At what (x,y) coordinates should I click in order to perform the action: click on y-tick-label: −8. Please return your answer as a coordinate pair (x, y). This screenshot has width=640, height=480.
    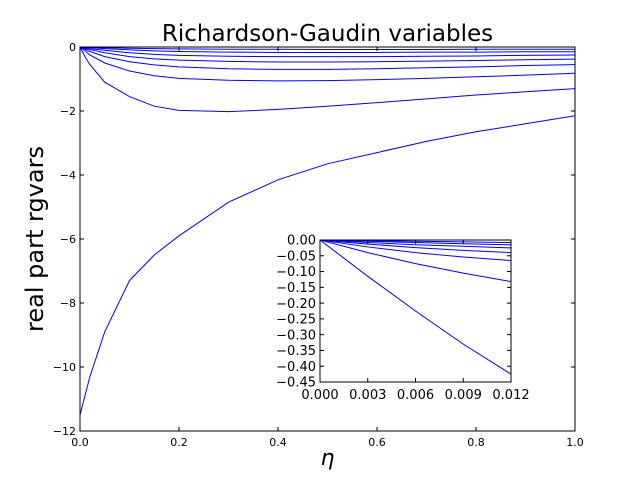
    Looking at the image, I should click on (68, 303).